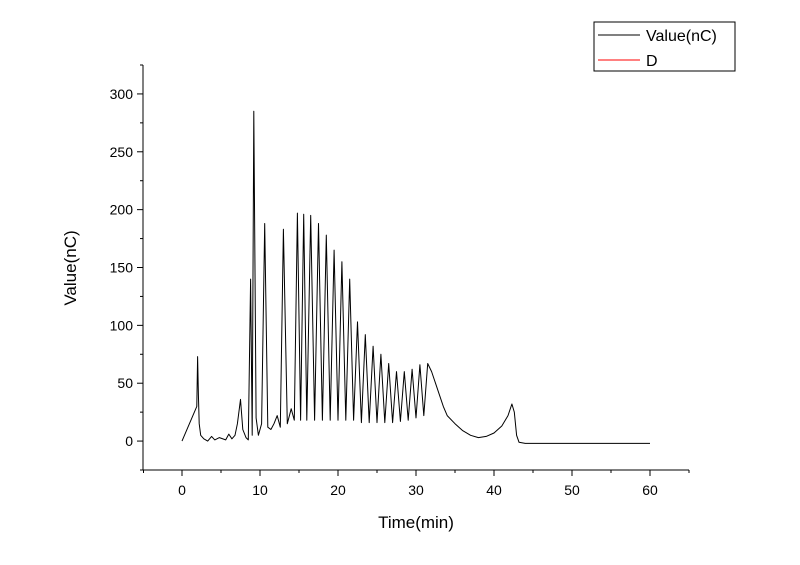  What do you see at coordinates (338, 490) in the screenshot?
I see `x-tick-label: 20` at bounding box center [338, 490].